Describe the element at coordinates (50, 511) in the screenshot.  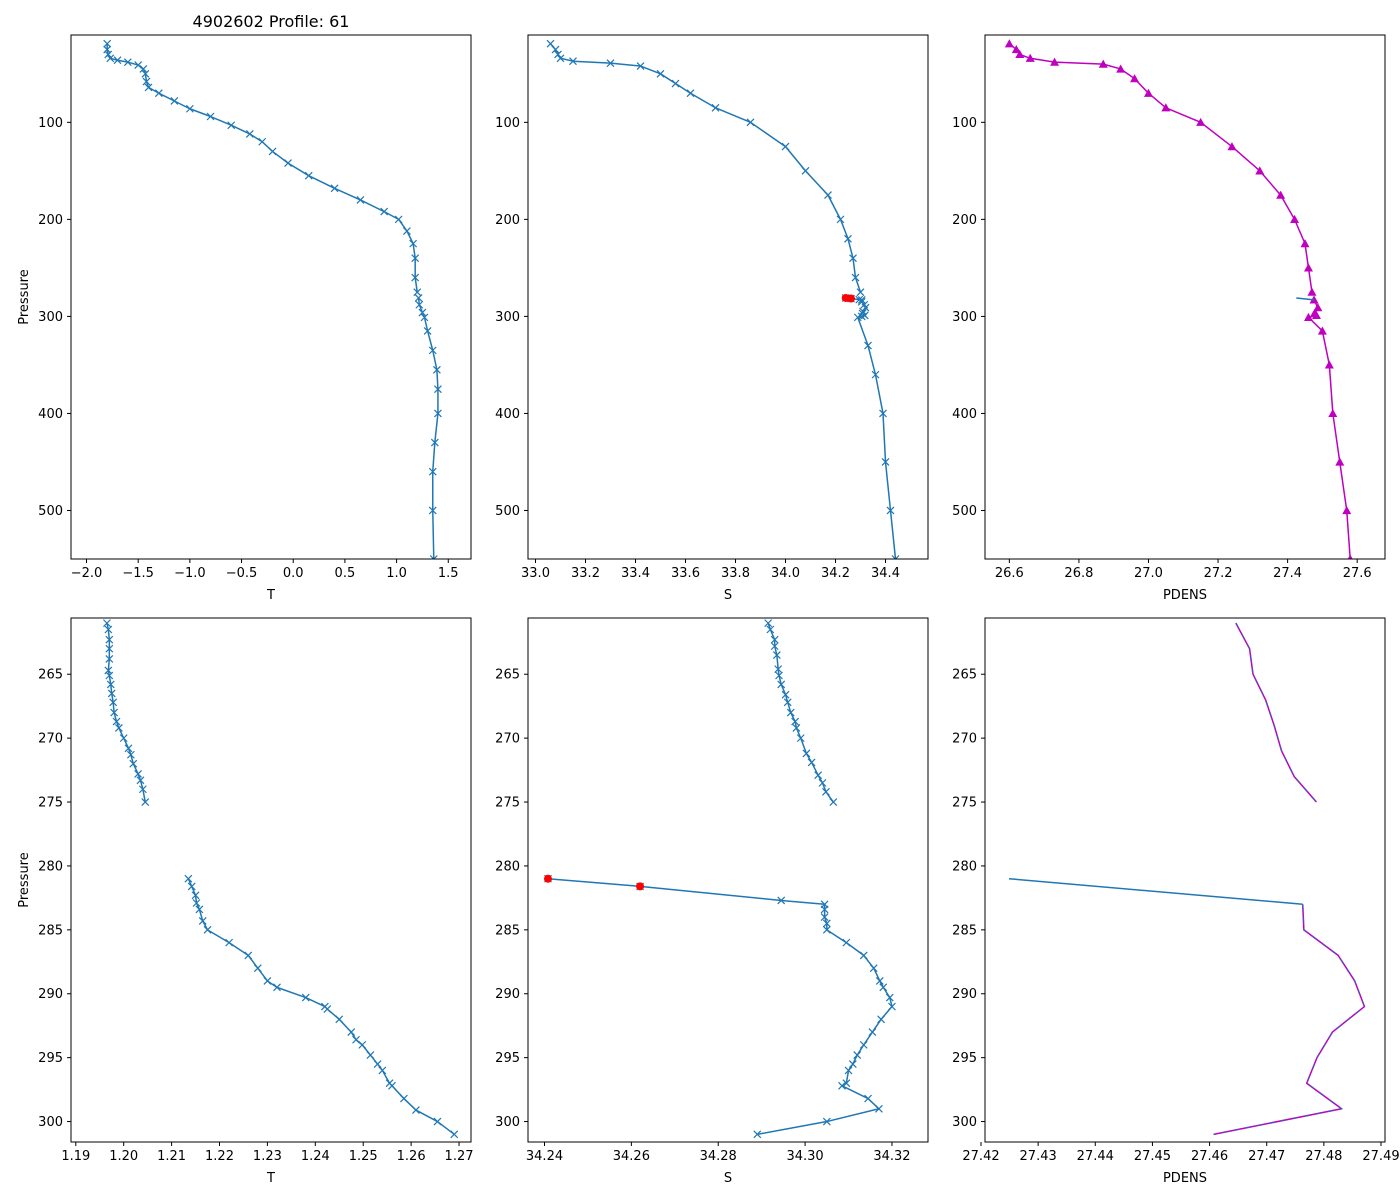
I see `y-tick-label: 500` at that location.